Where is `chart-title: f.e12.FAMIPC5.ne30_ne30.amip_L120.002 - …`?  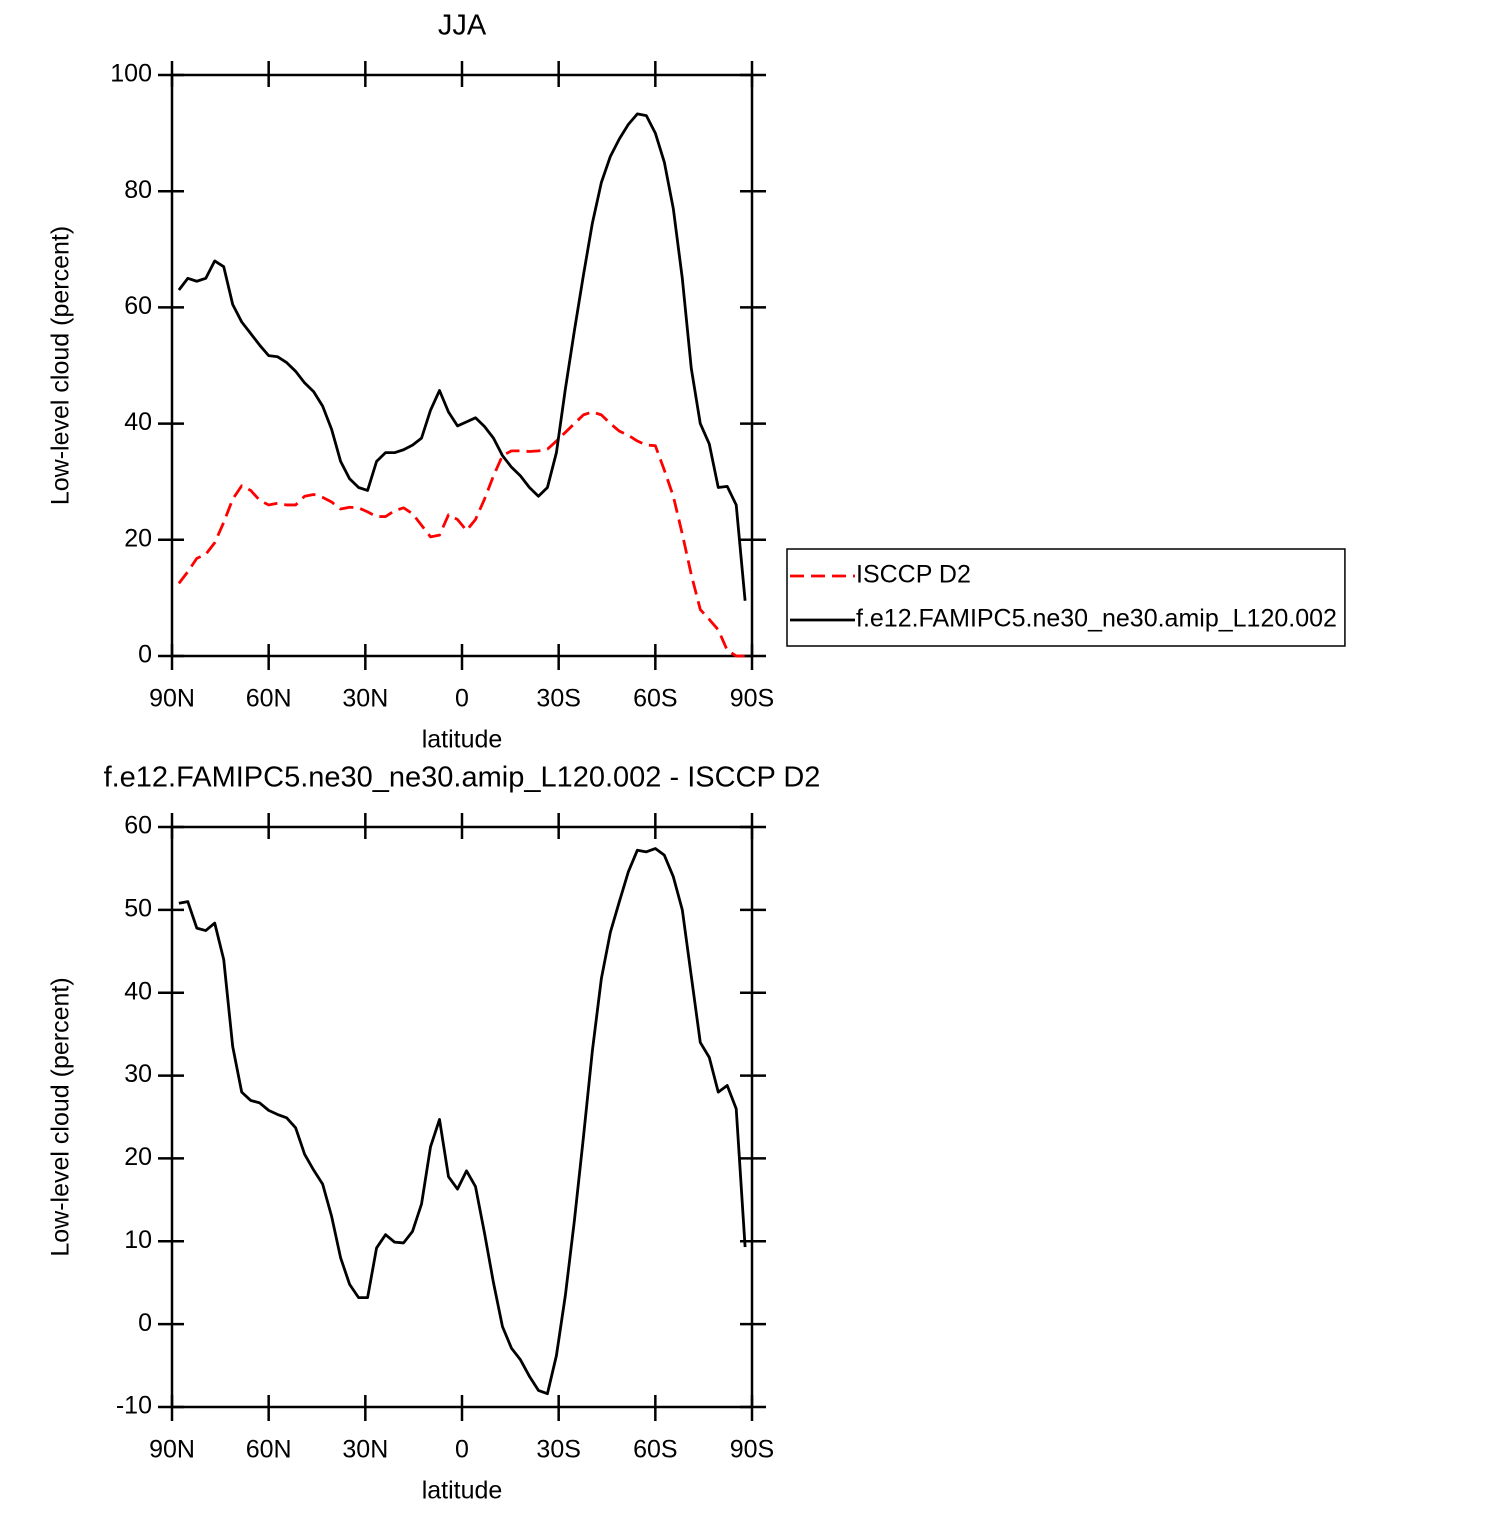
chart-title: f.e12.FAMIPC5.ne30_ne30.amip_L120.002 - … is located at coordinates (462, 778).